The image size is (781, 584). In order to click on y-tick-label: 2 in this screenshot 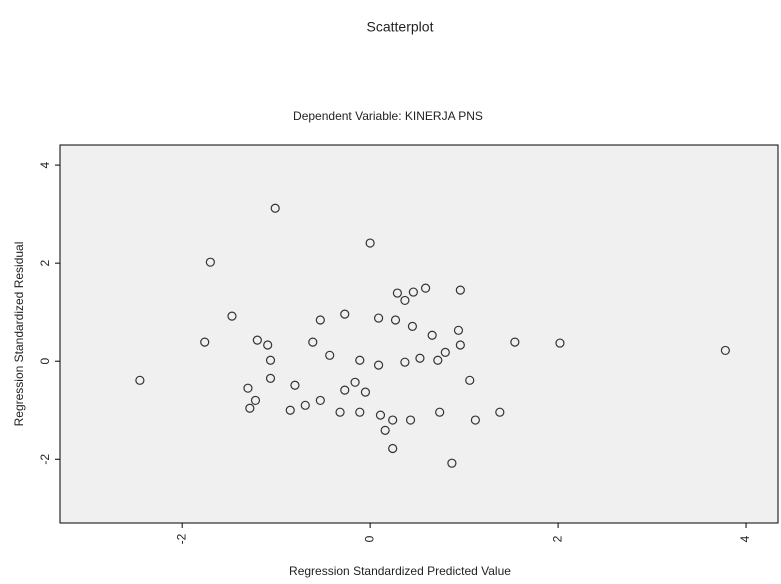, I will do `click(45, 262)`.